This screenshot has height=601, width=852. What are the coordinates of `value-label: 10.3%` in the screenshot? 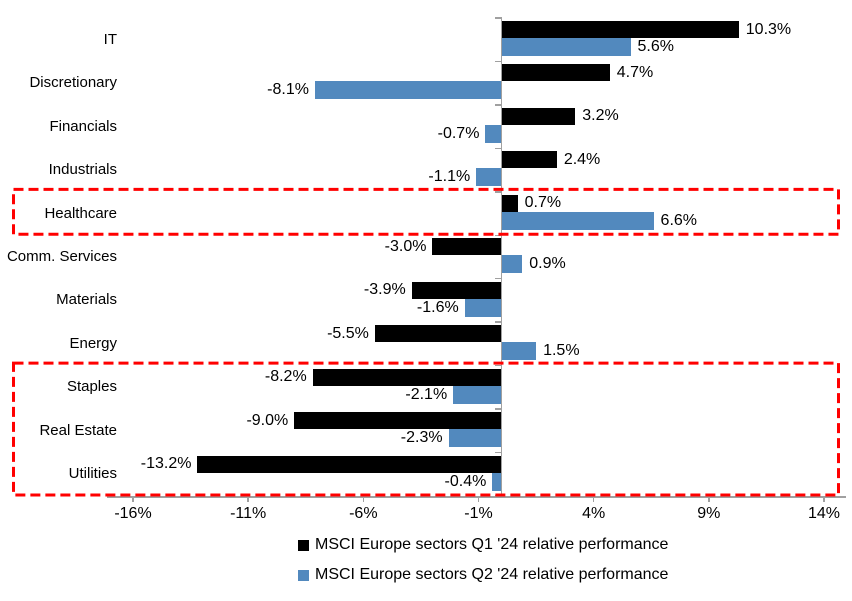 It's located at (768, 29).